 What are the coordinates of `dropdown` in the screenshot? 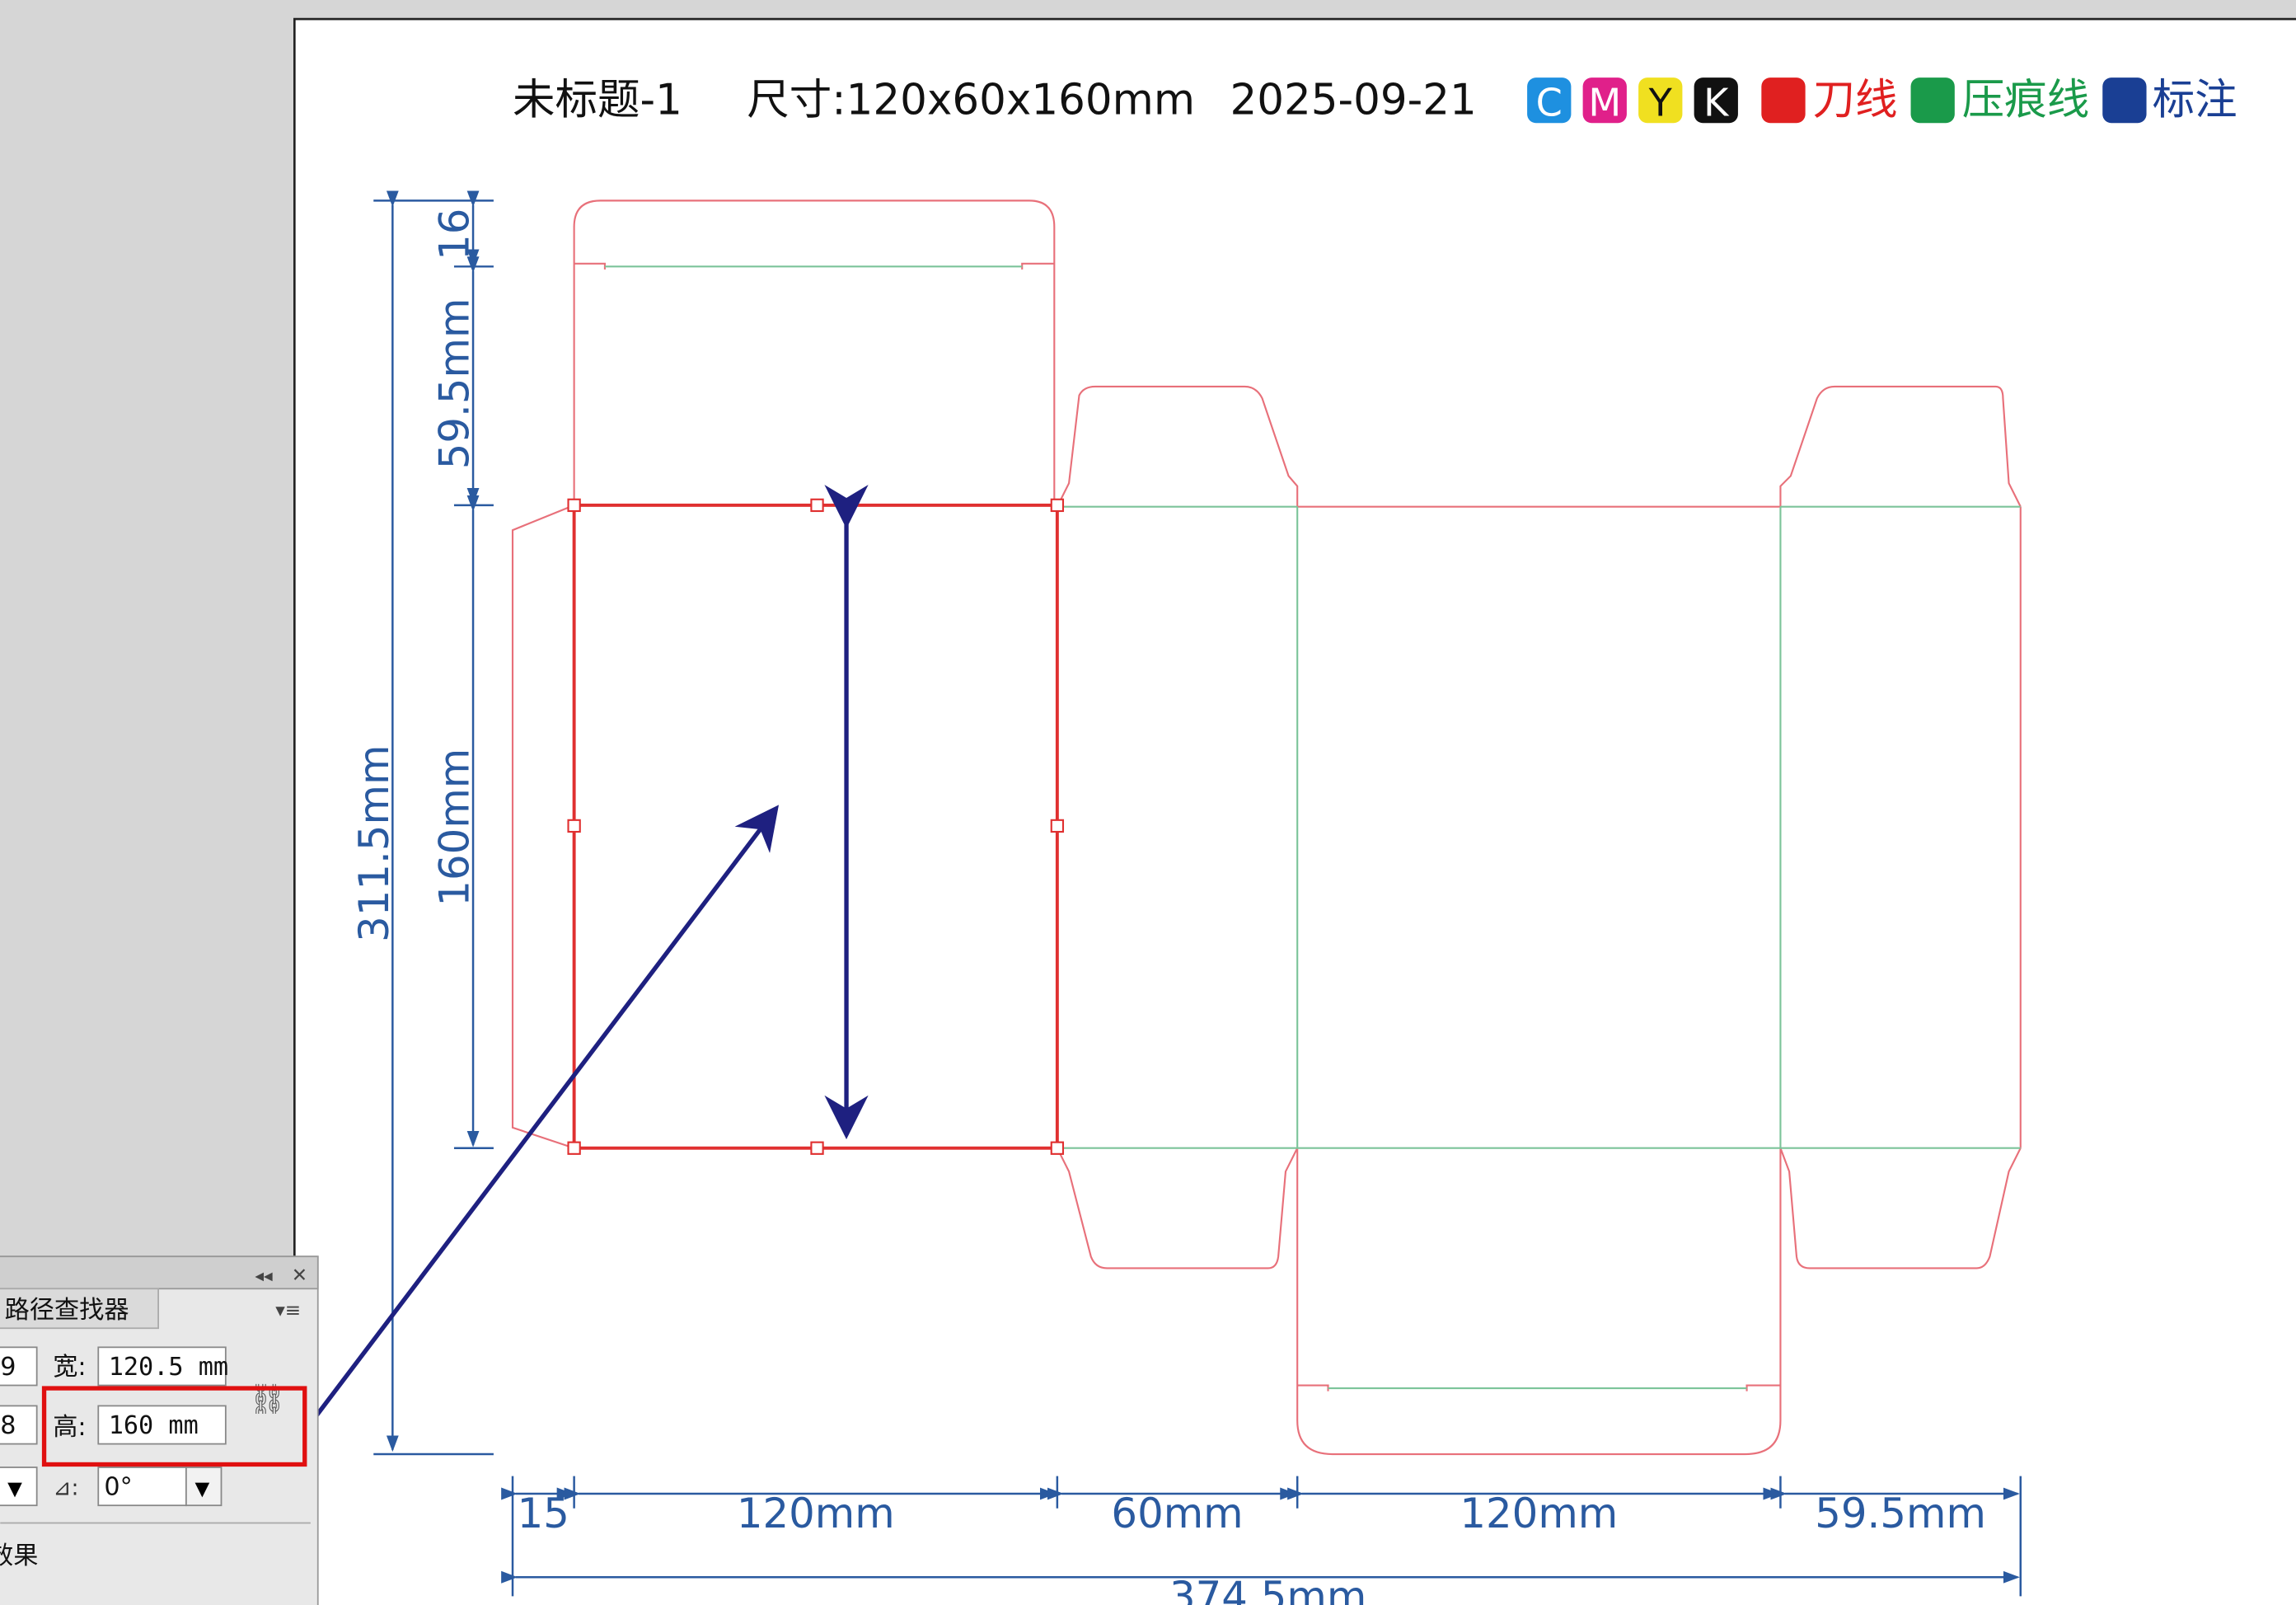 It's located at (19, 1487).